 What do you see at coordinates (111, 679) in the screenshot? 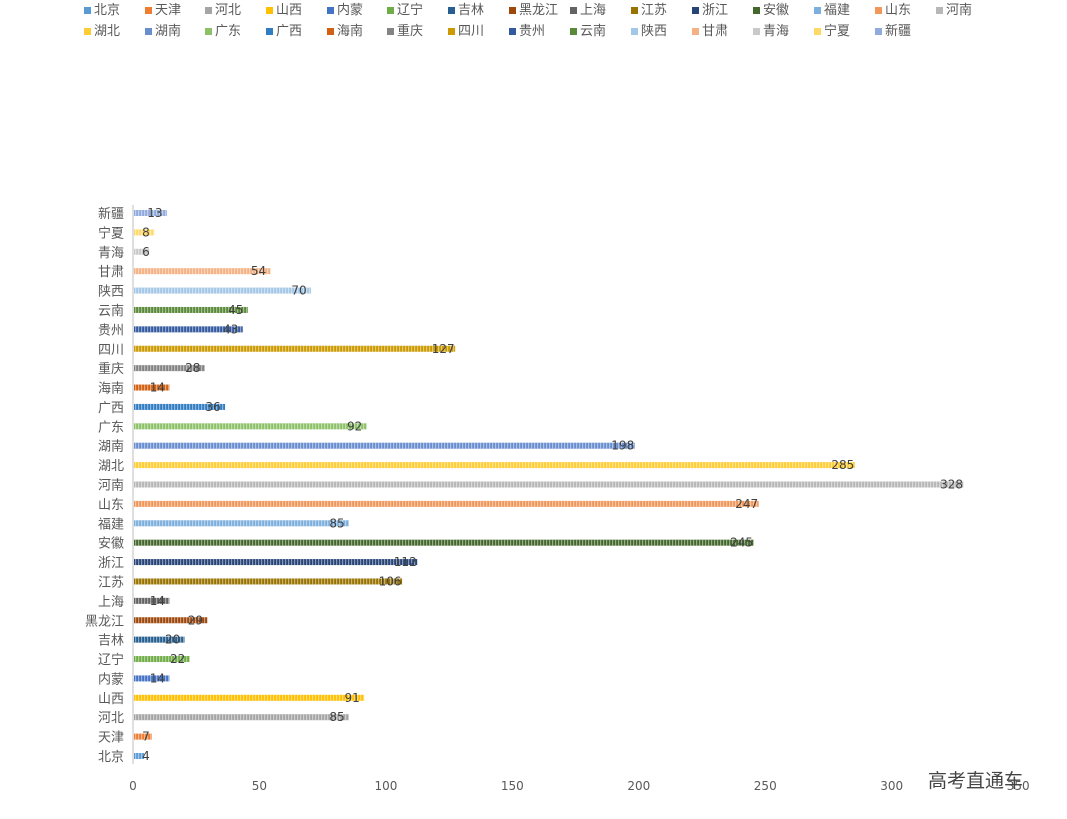
I see `category-label-5: 内蒙` at bounding box center [111, 679].